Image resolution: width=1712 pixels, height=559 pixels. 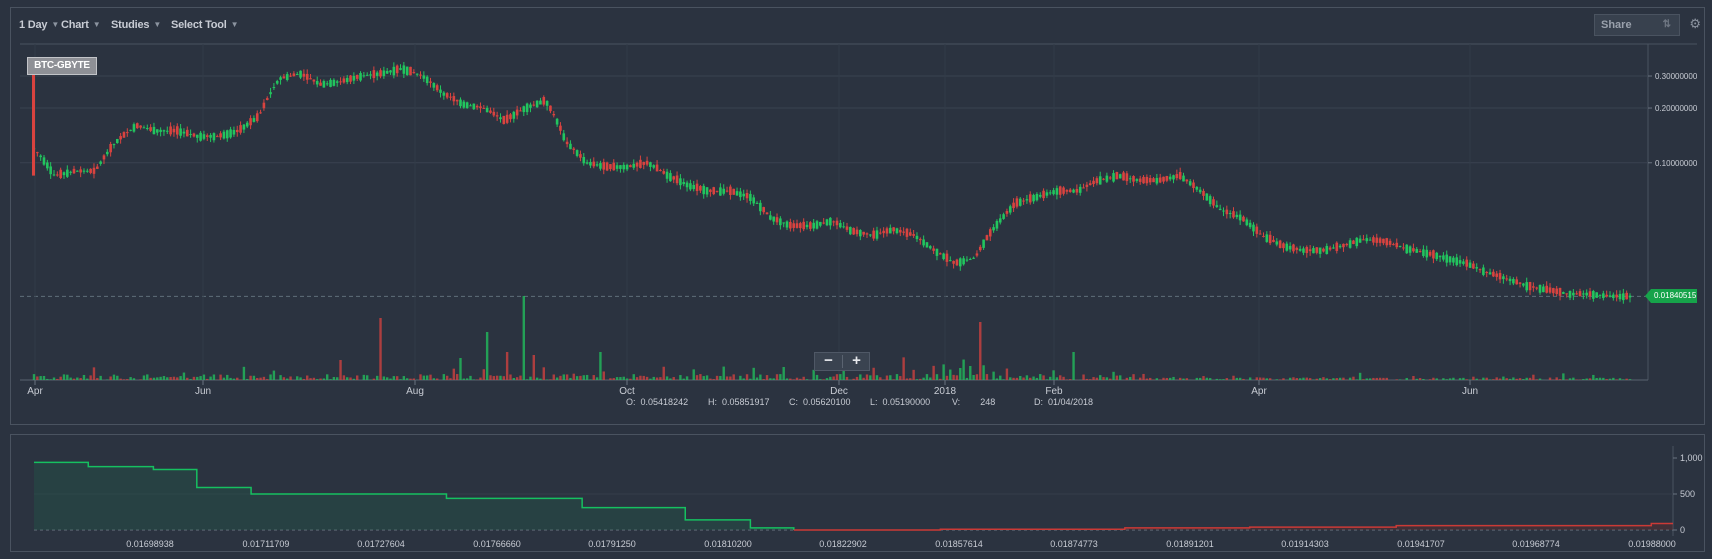 I want to click on date-label: D:, so click(x=1038, y=402).